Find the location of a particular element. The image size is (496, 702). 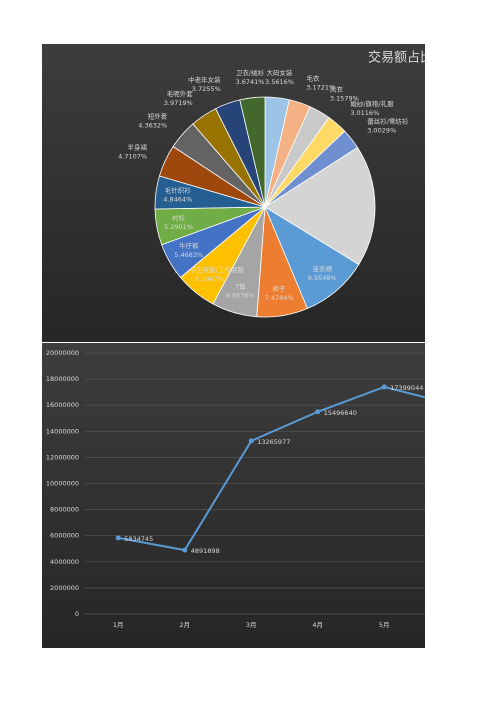

slice-value-label: 3.5616% is located at coordinates (279, 82).